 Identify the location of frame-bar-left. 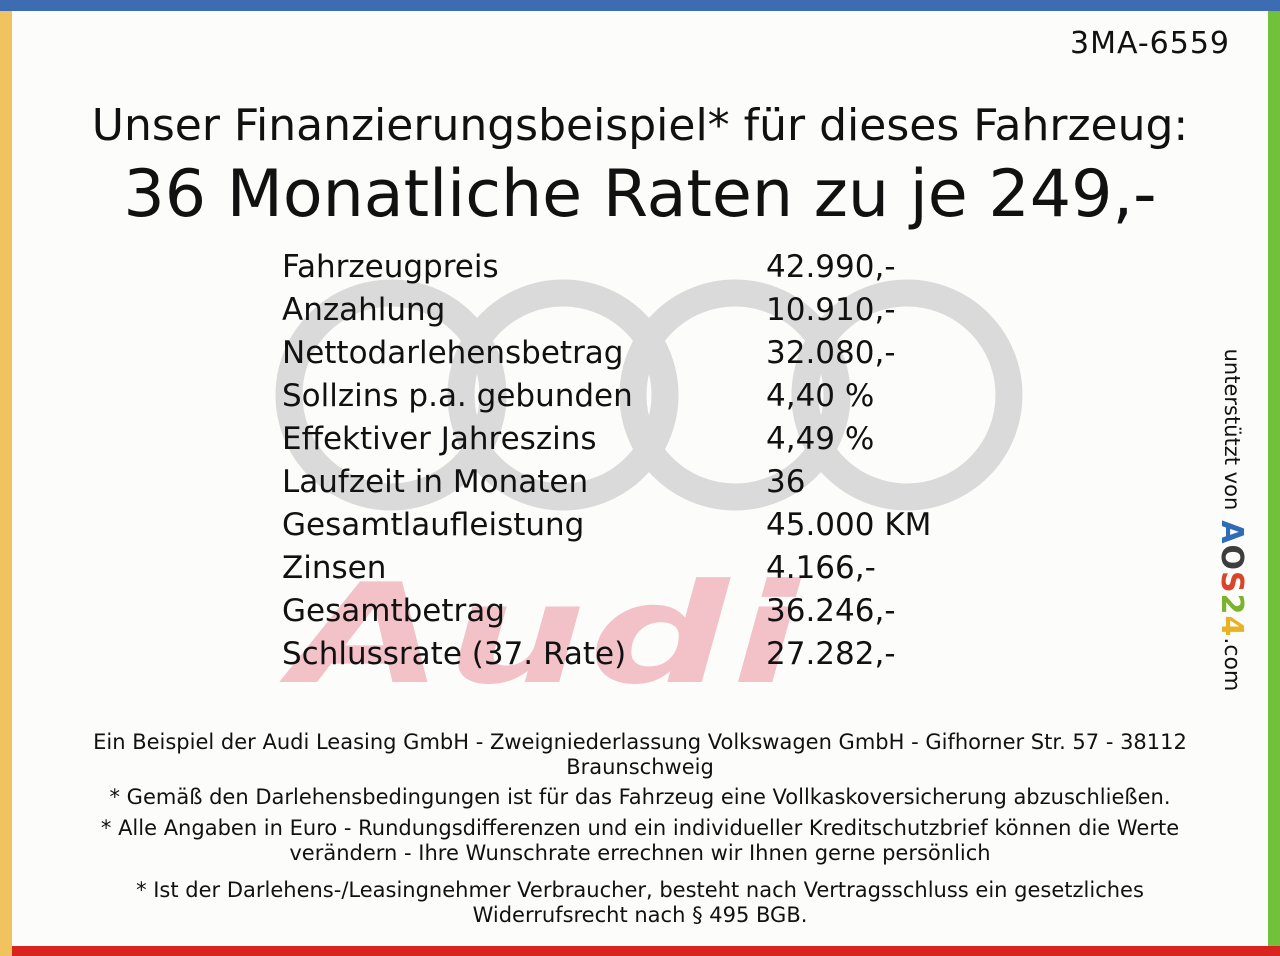
(6, 483).